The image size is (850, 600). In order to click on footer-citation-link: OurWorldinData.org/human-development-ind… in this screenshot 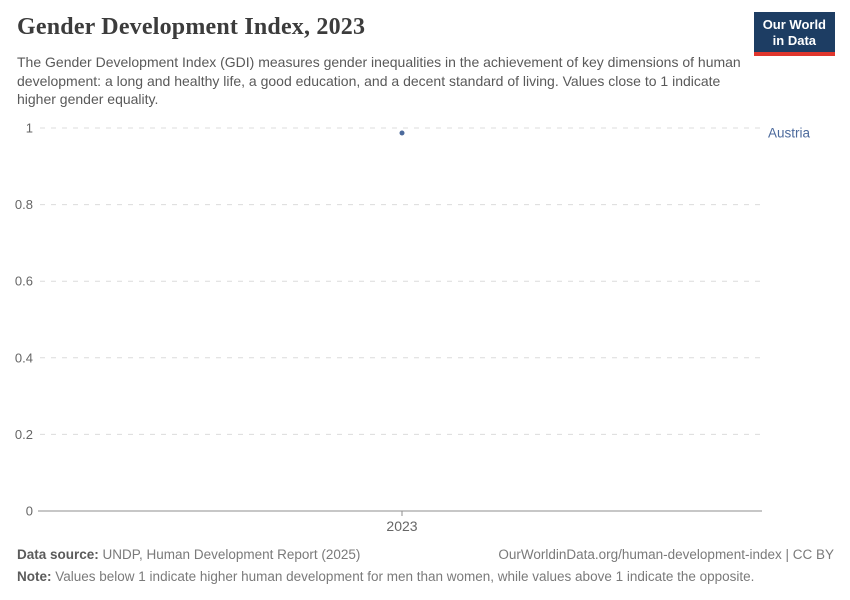, I will do `click(666, 554)`.